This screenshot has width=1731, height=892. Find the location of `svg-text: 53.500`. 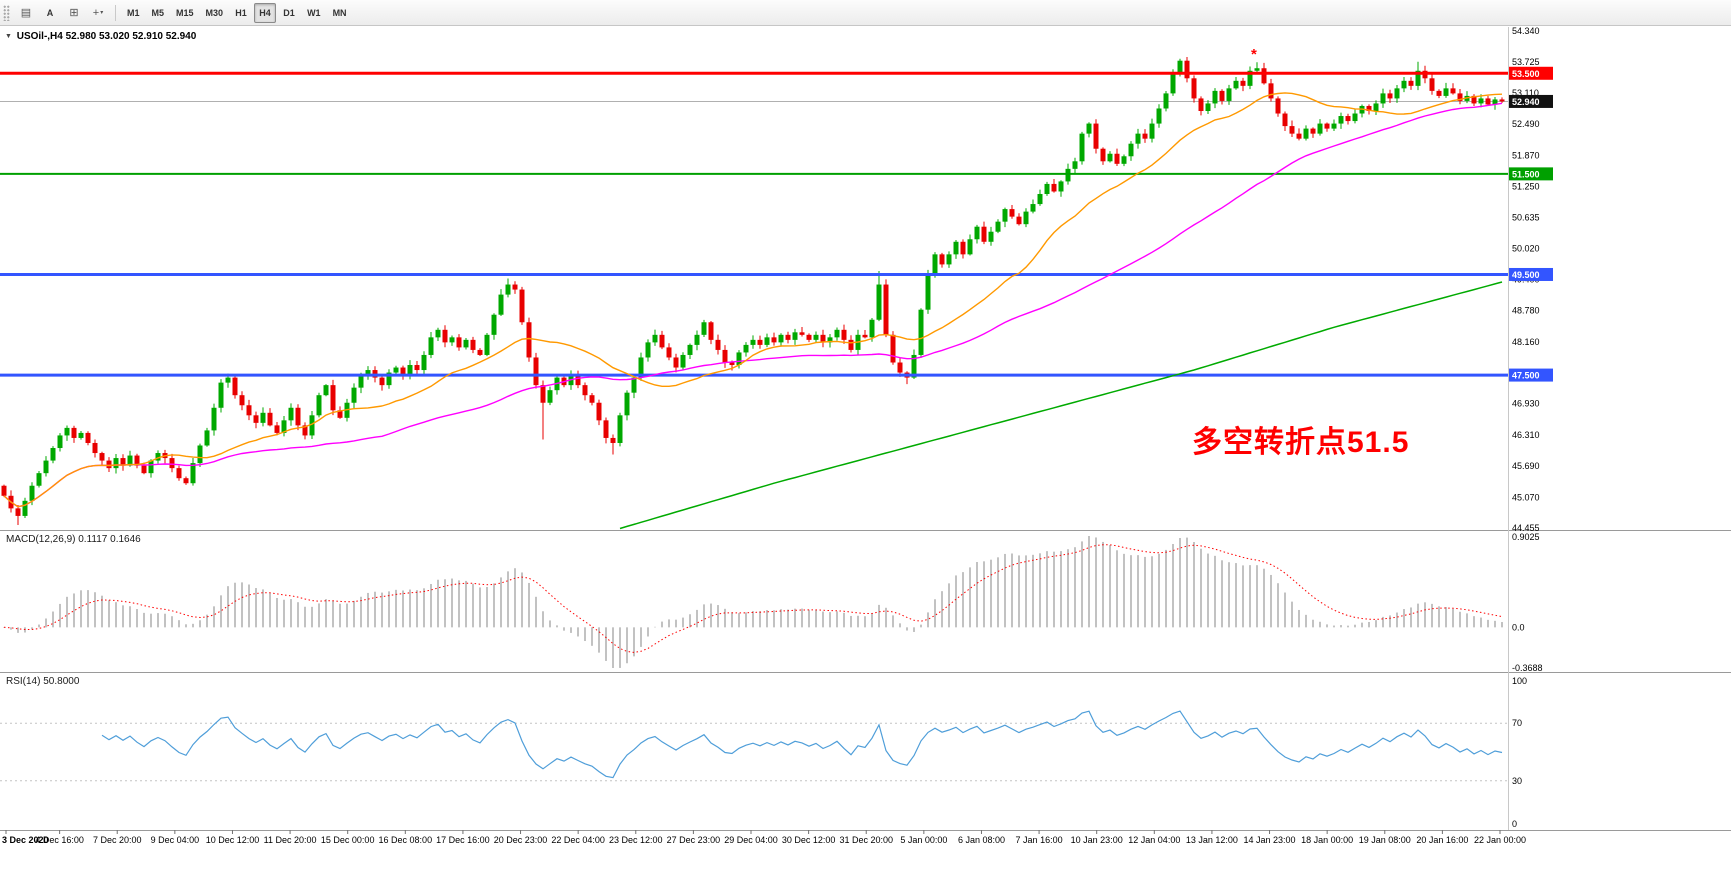

svg-text: 53.500 is located at coordinates (1526, 74).